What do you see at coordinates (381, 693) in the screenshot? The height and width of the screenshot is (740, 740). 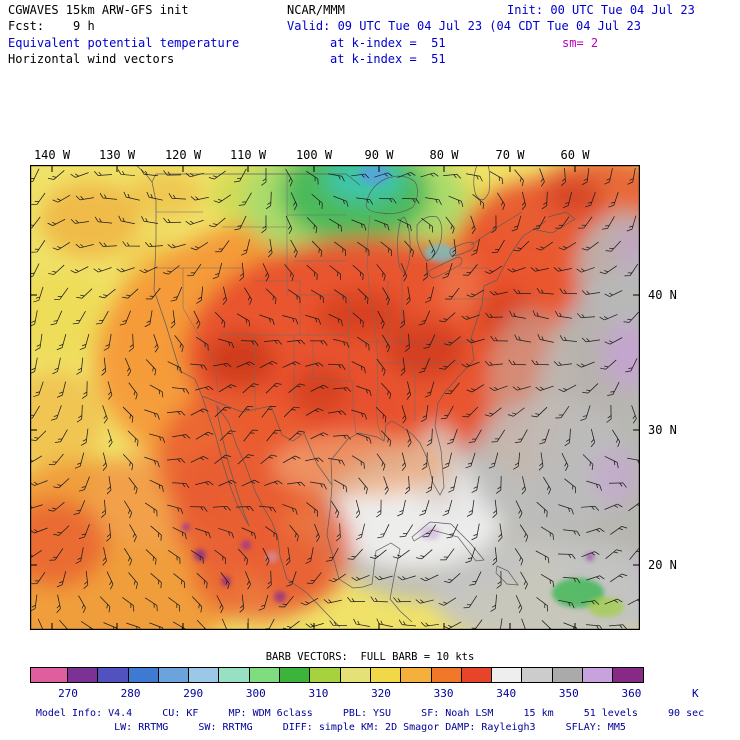 I see `colorbar-tick-label: 320` at bounding box center [381, 693].